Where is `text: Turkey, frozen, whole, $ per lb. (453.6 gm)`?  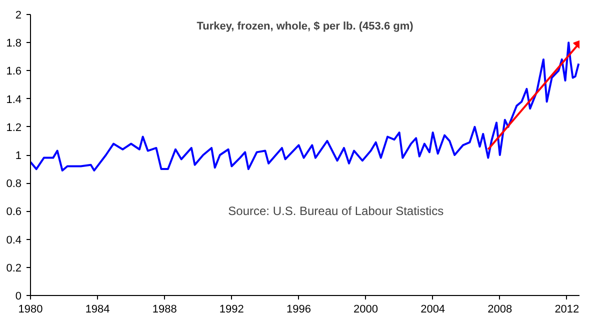 text: Turkey, frozen, whole, $ per lb. (453.6 gm) is located at coordinates (305, 26).